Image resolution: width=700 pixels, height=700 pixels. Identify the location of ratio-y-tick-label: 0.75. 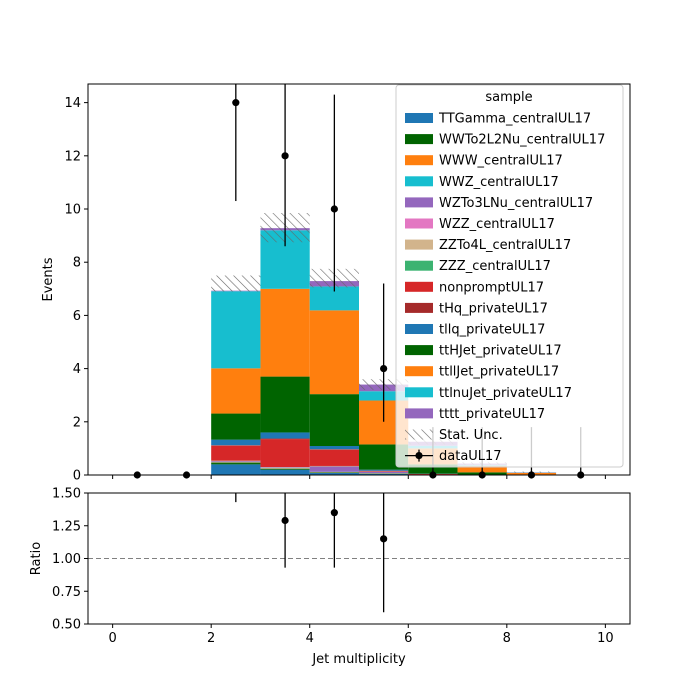
(66, 592).